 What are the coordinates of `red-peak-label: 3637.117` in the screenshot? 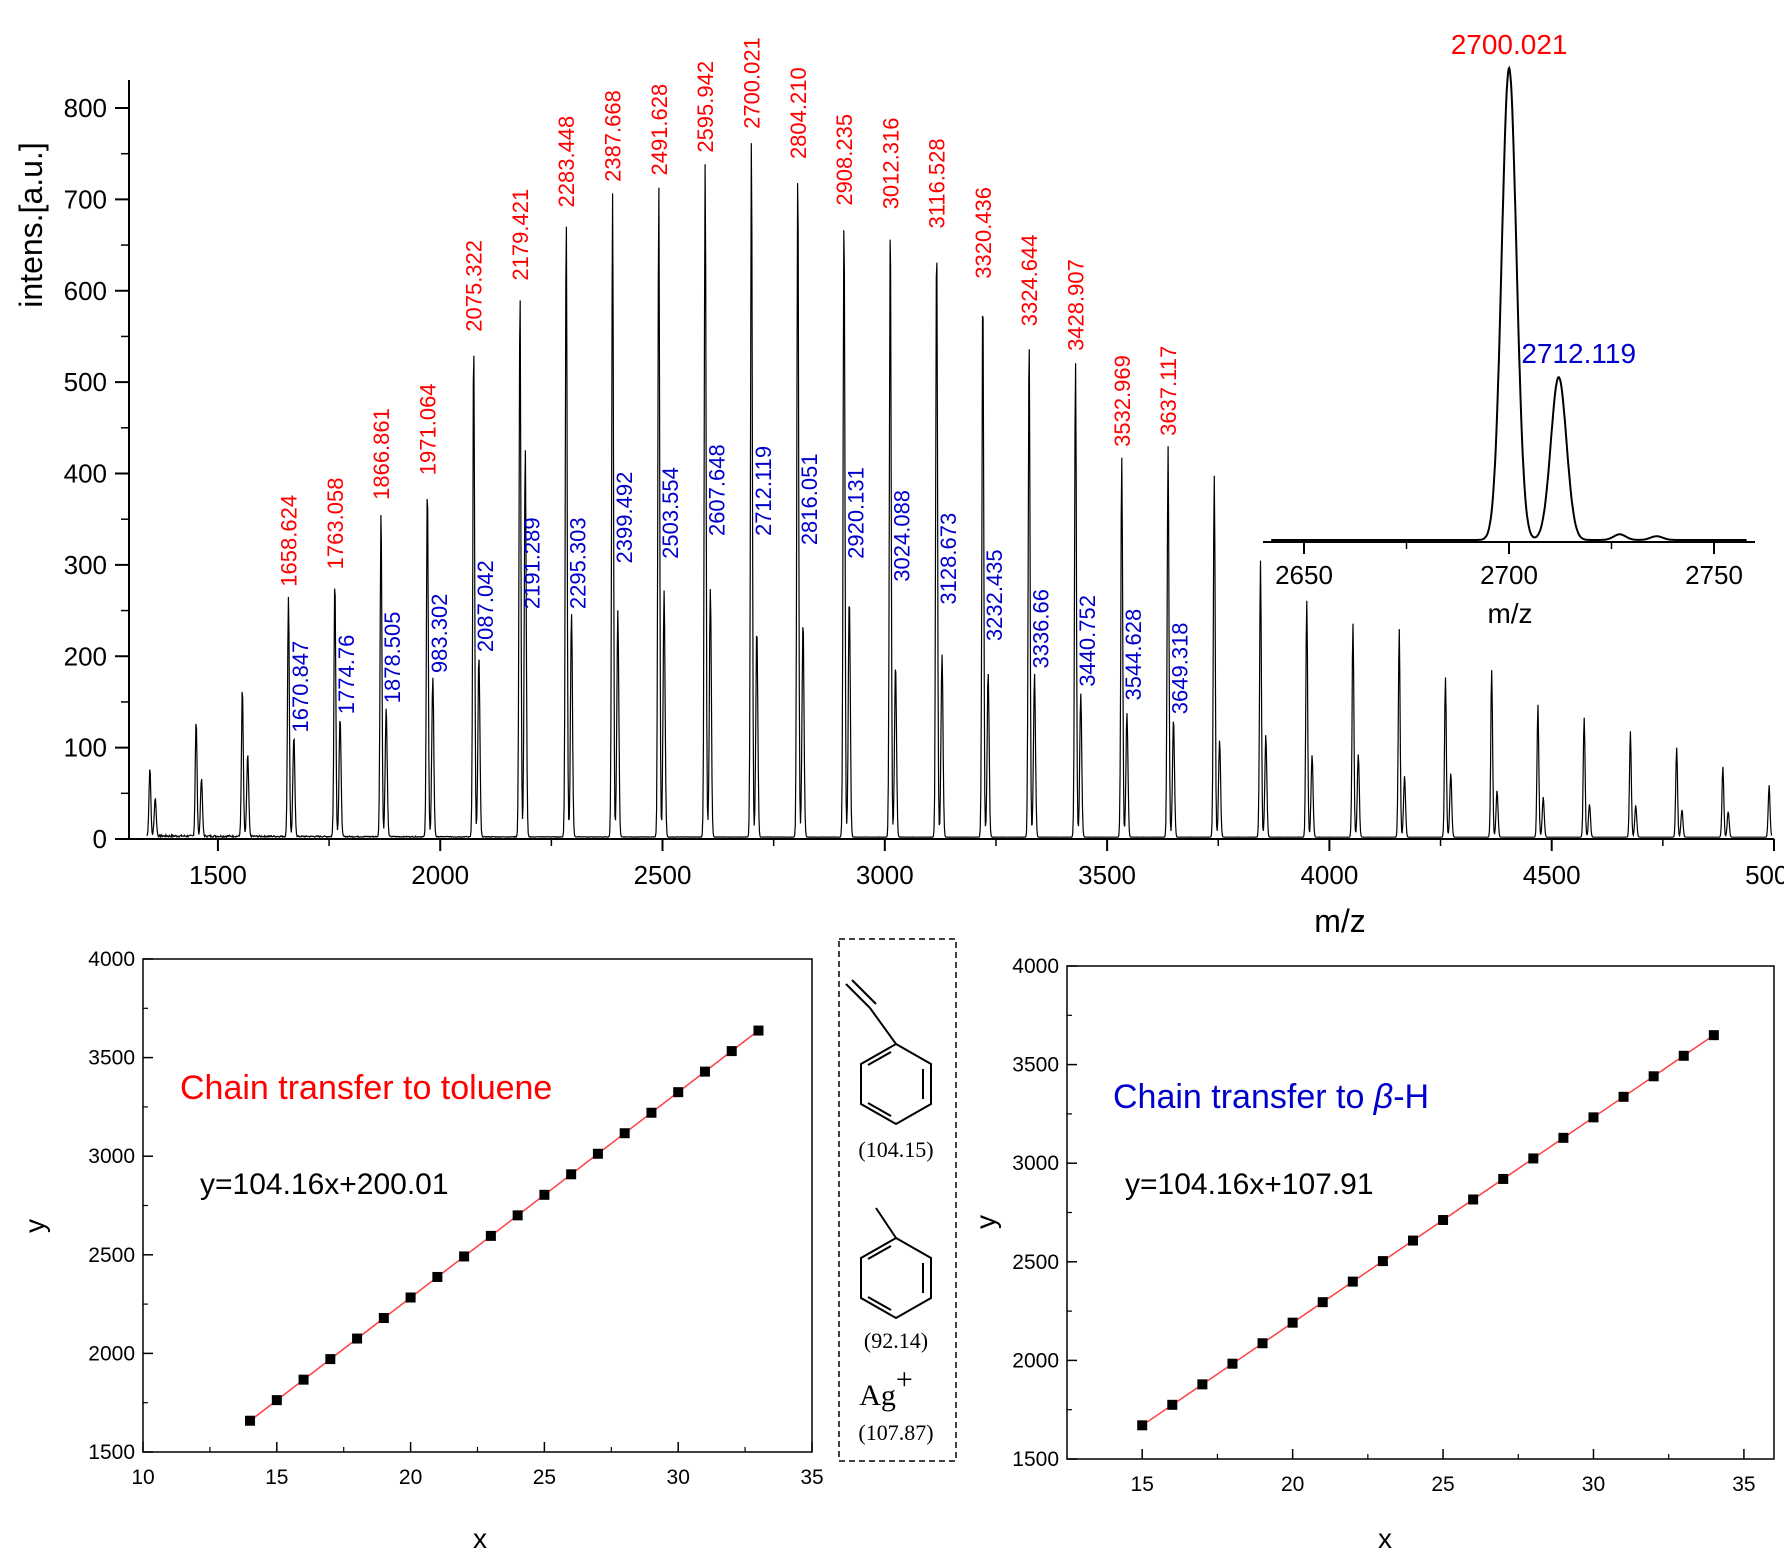 It's located at (1168, 391).